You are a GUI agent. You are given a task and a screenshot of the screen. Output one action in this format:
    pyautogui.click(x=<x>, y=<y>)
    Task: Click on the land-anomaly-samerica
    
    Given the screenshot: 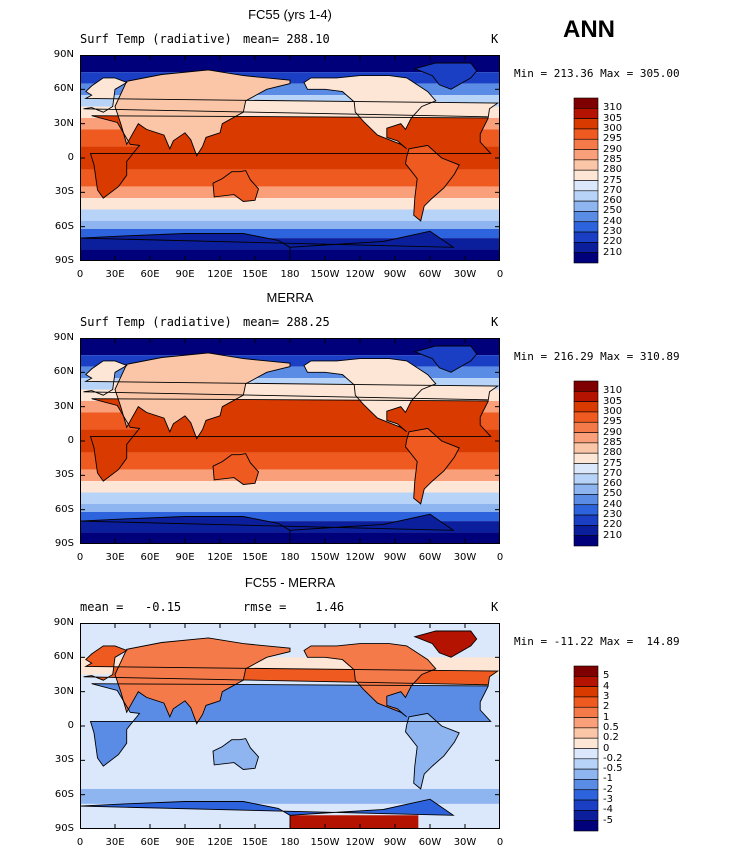 What is the action you would take?
    pyautogui.click(x=432, y=751)
    